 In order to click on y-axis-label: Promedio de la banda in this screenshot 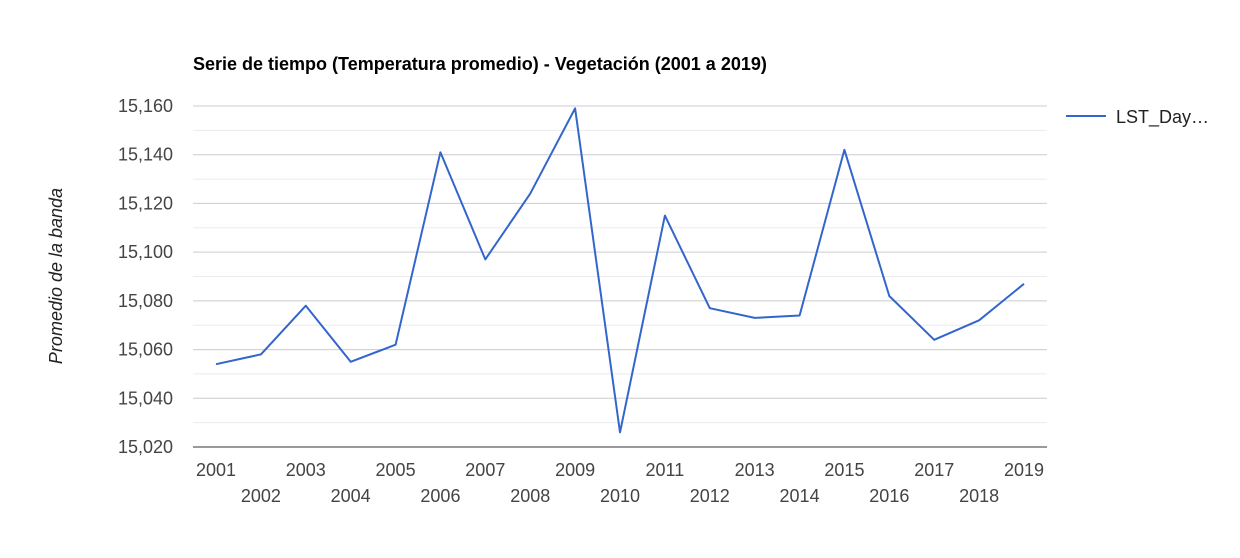, I will do `click(56, 276)`.